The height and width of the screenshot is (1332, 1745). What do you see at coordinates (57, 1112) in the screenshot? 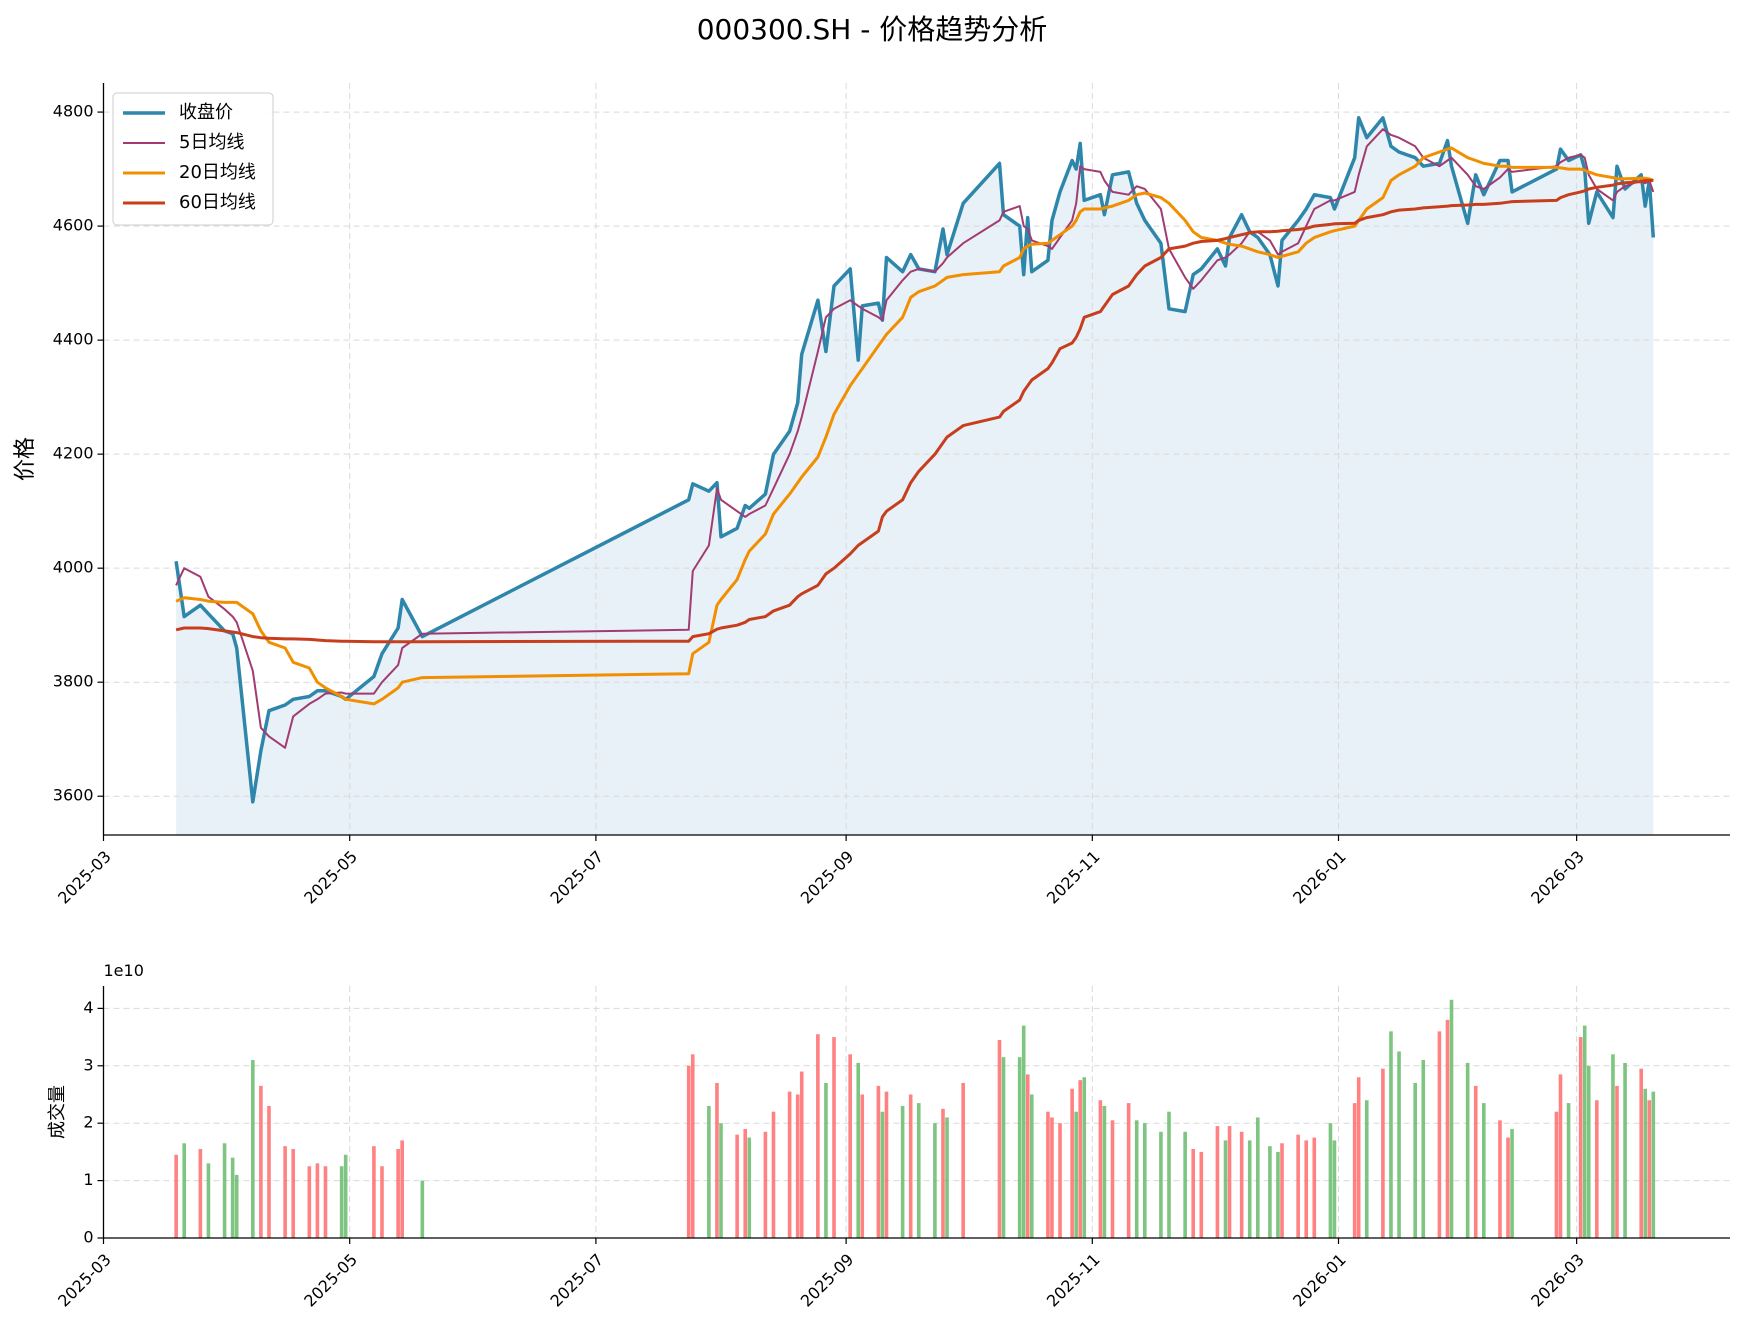
I see `y-axis-label: 成交量` at bounding box center [57, 1112].